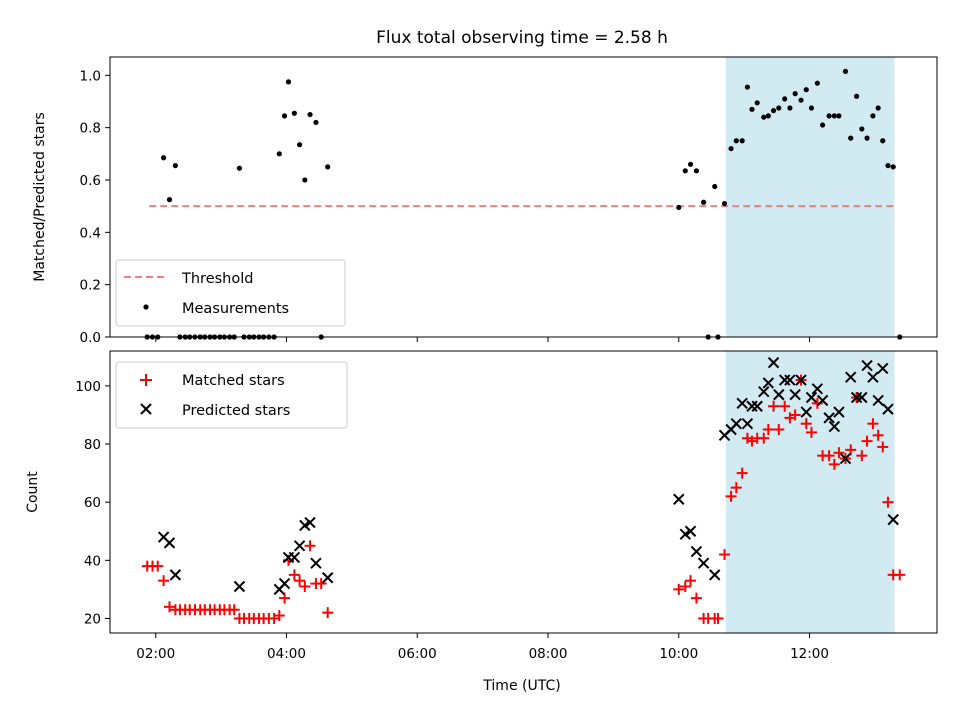  Describe the element at coordinates (92, 445) in the screenshot. I see `bottom-ytick-label: 80` at that location.